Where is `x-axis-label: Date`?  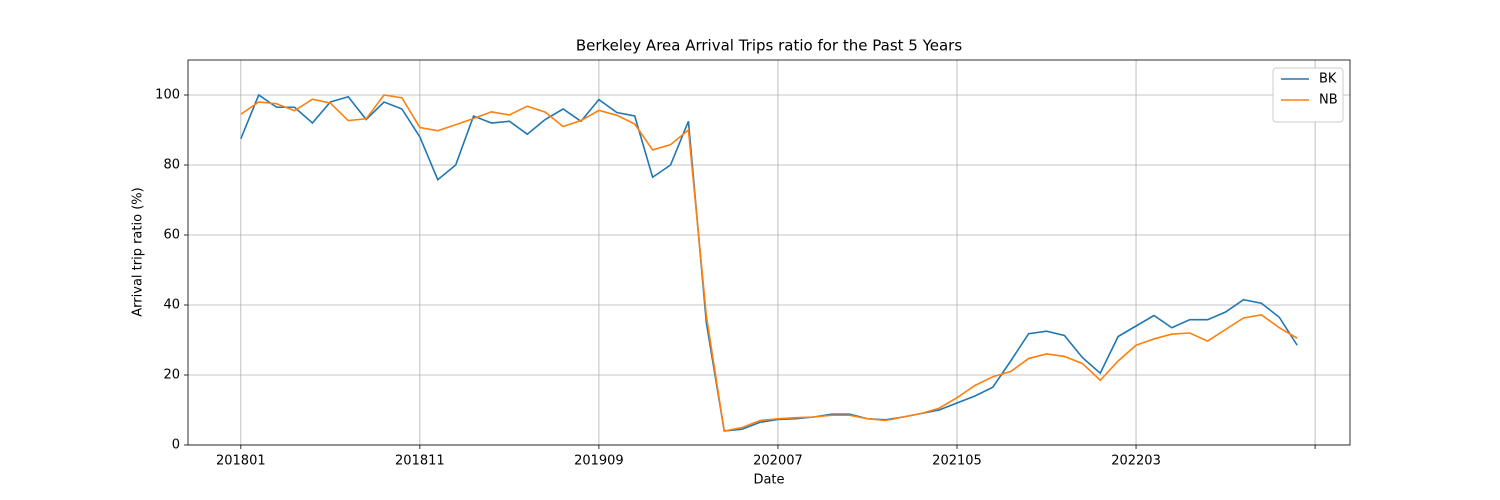
x-axis-label: Date is located at coordinates (768, 480).